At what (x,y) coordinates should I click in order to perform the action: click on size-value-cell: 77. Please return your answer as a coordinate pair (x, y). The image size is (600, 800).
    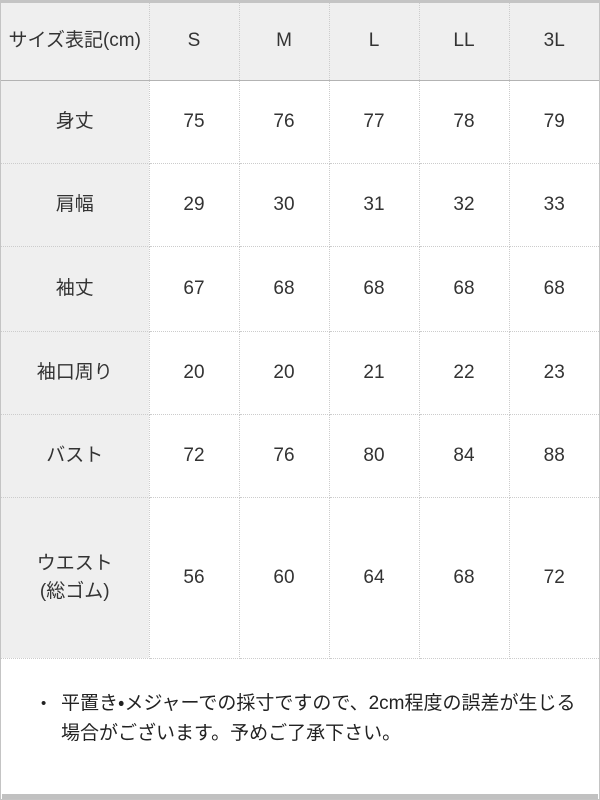
    Looking at the image, I should click on (374, 121).